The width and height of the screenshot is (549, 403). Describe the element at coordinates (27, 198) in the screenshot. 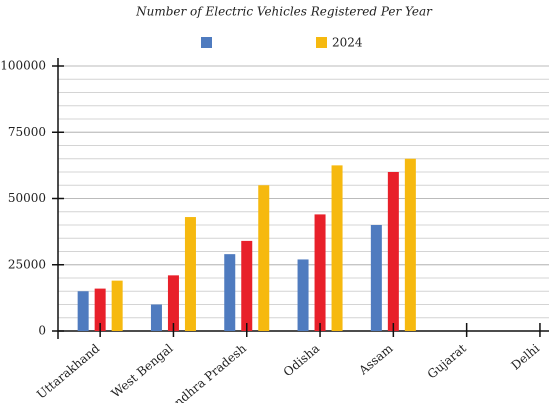

I see `y-tick-label: 50000` at that location.